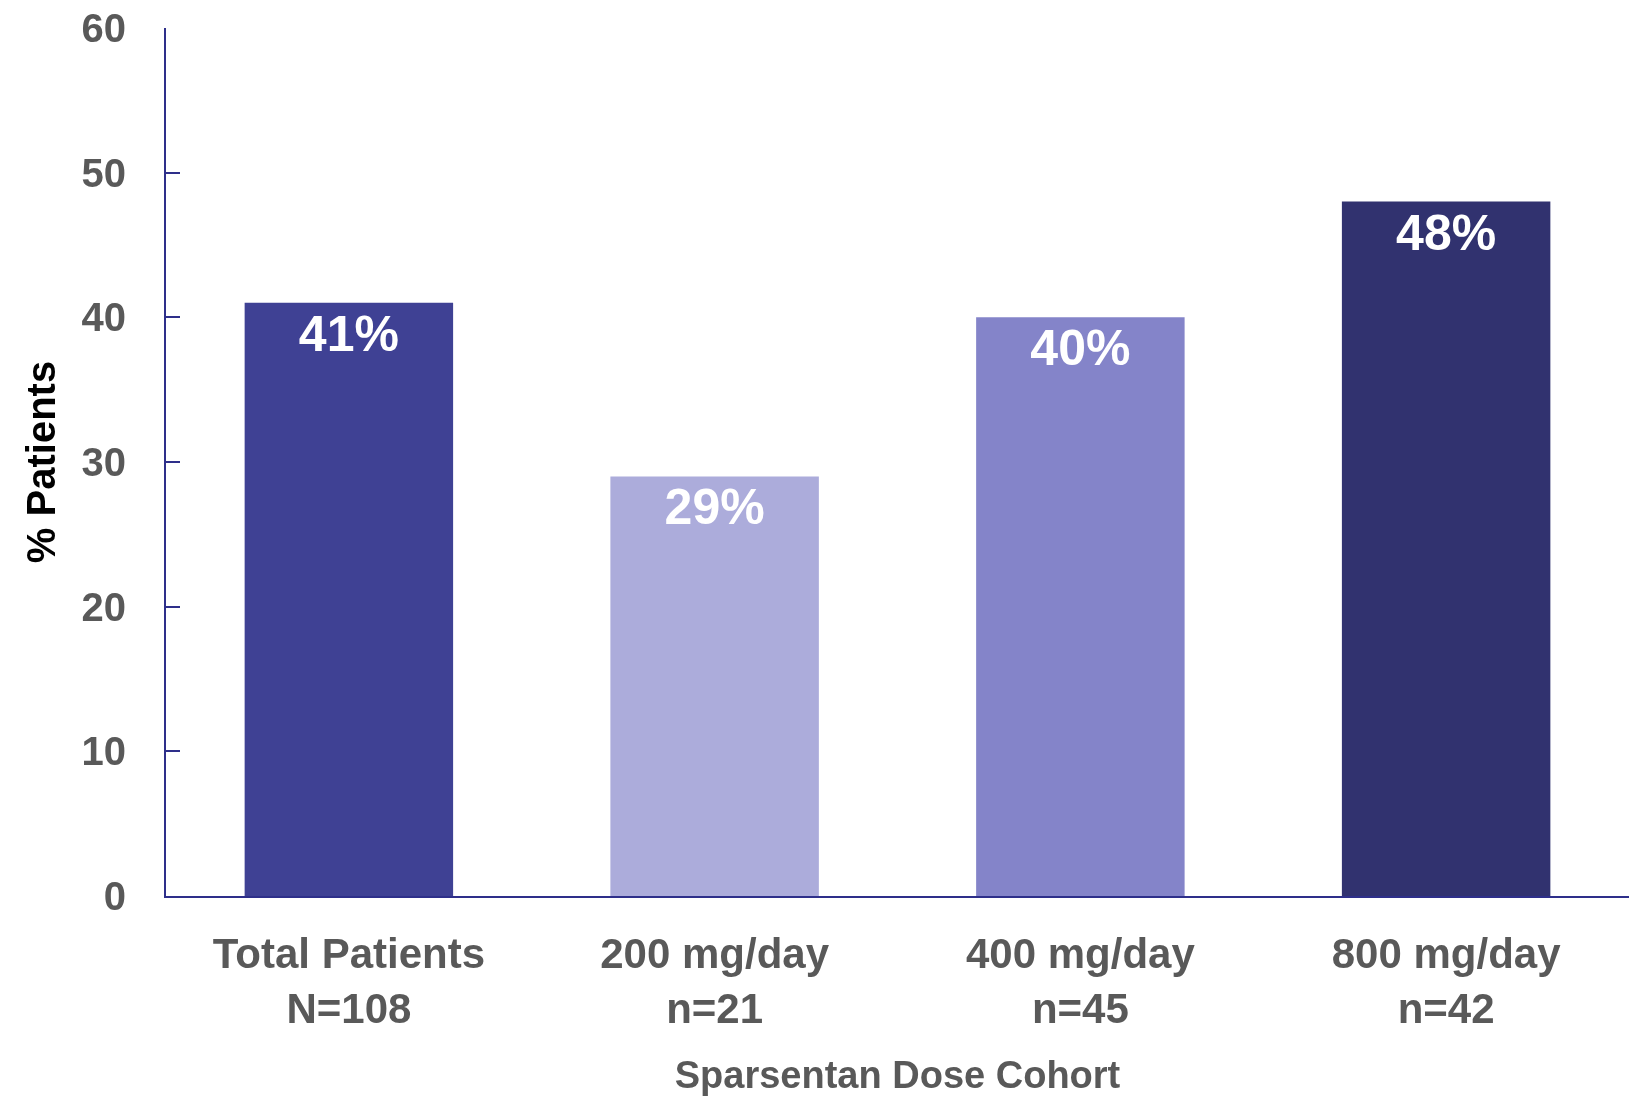 This screenshot has height=1111, width=1629. Describe the element at coordinates (1080, 981) in the screenshot. I see `x-tick-label: 400 mg/day n=45` at that location.